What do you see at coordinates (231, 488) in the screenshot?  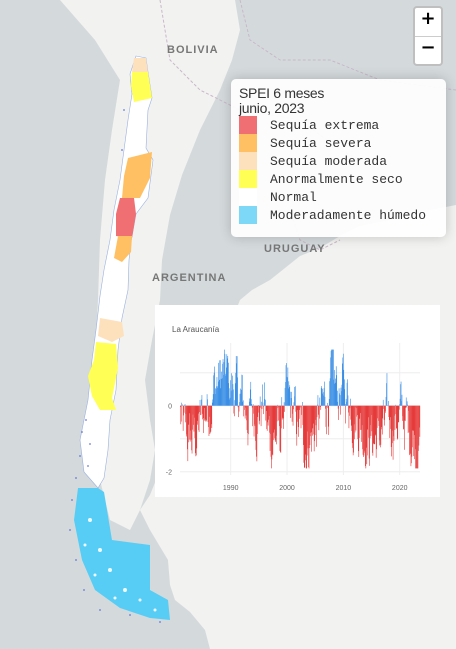 I see `x-tick-label: 1990` at bounding box center [231, 488].